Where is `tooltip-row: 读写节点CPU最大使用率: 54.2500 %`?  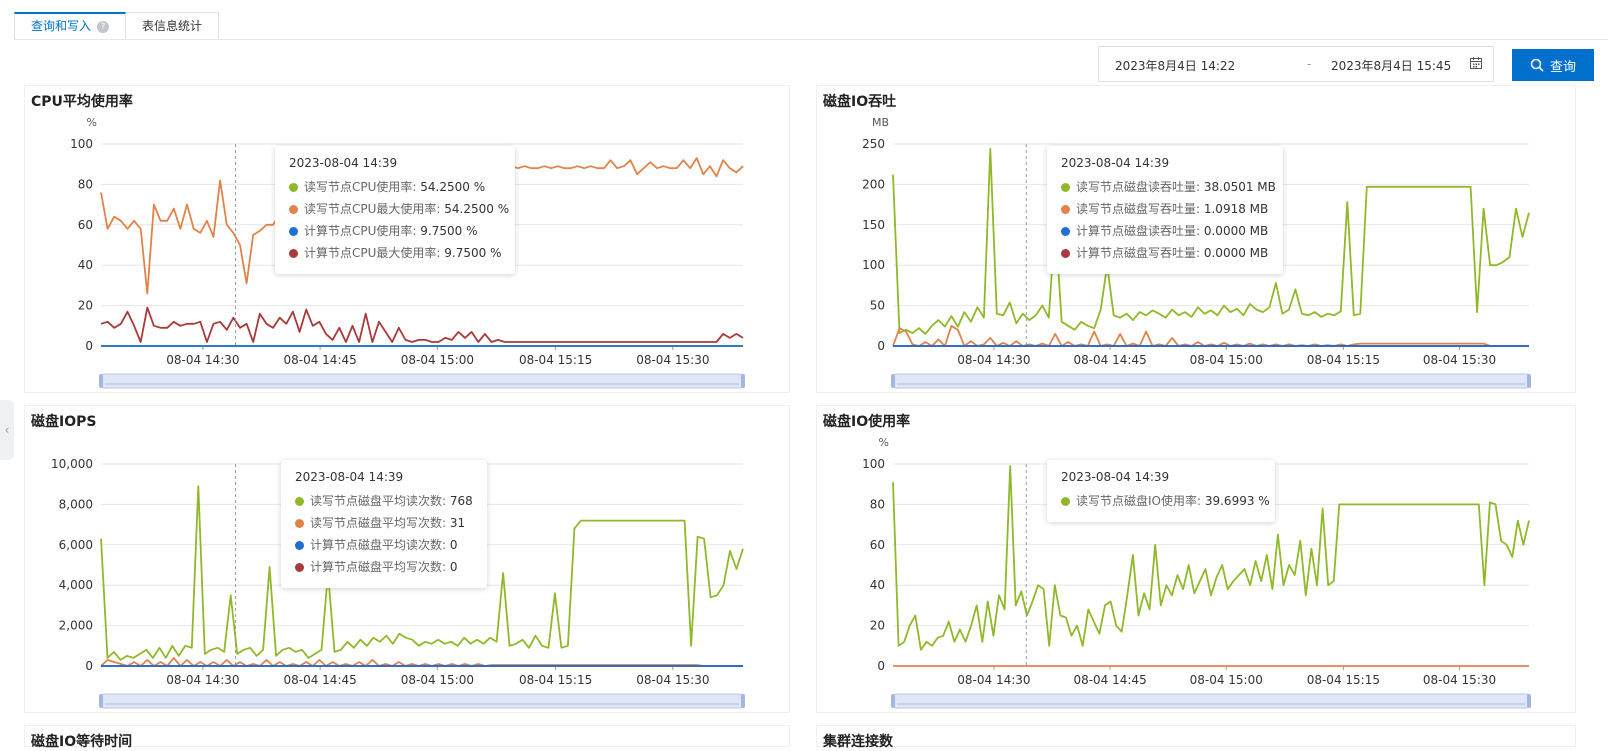
tooltip-row: 读写节点CPU最大使用率: 54.2500 % is located at coordinates (399, 209).